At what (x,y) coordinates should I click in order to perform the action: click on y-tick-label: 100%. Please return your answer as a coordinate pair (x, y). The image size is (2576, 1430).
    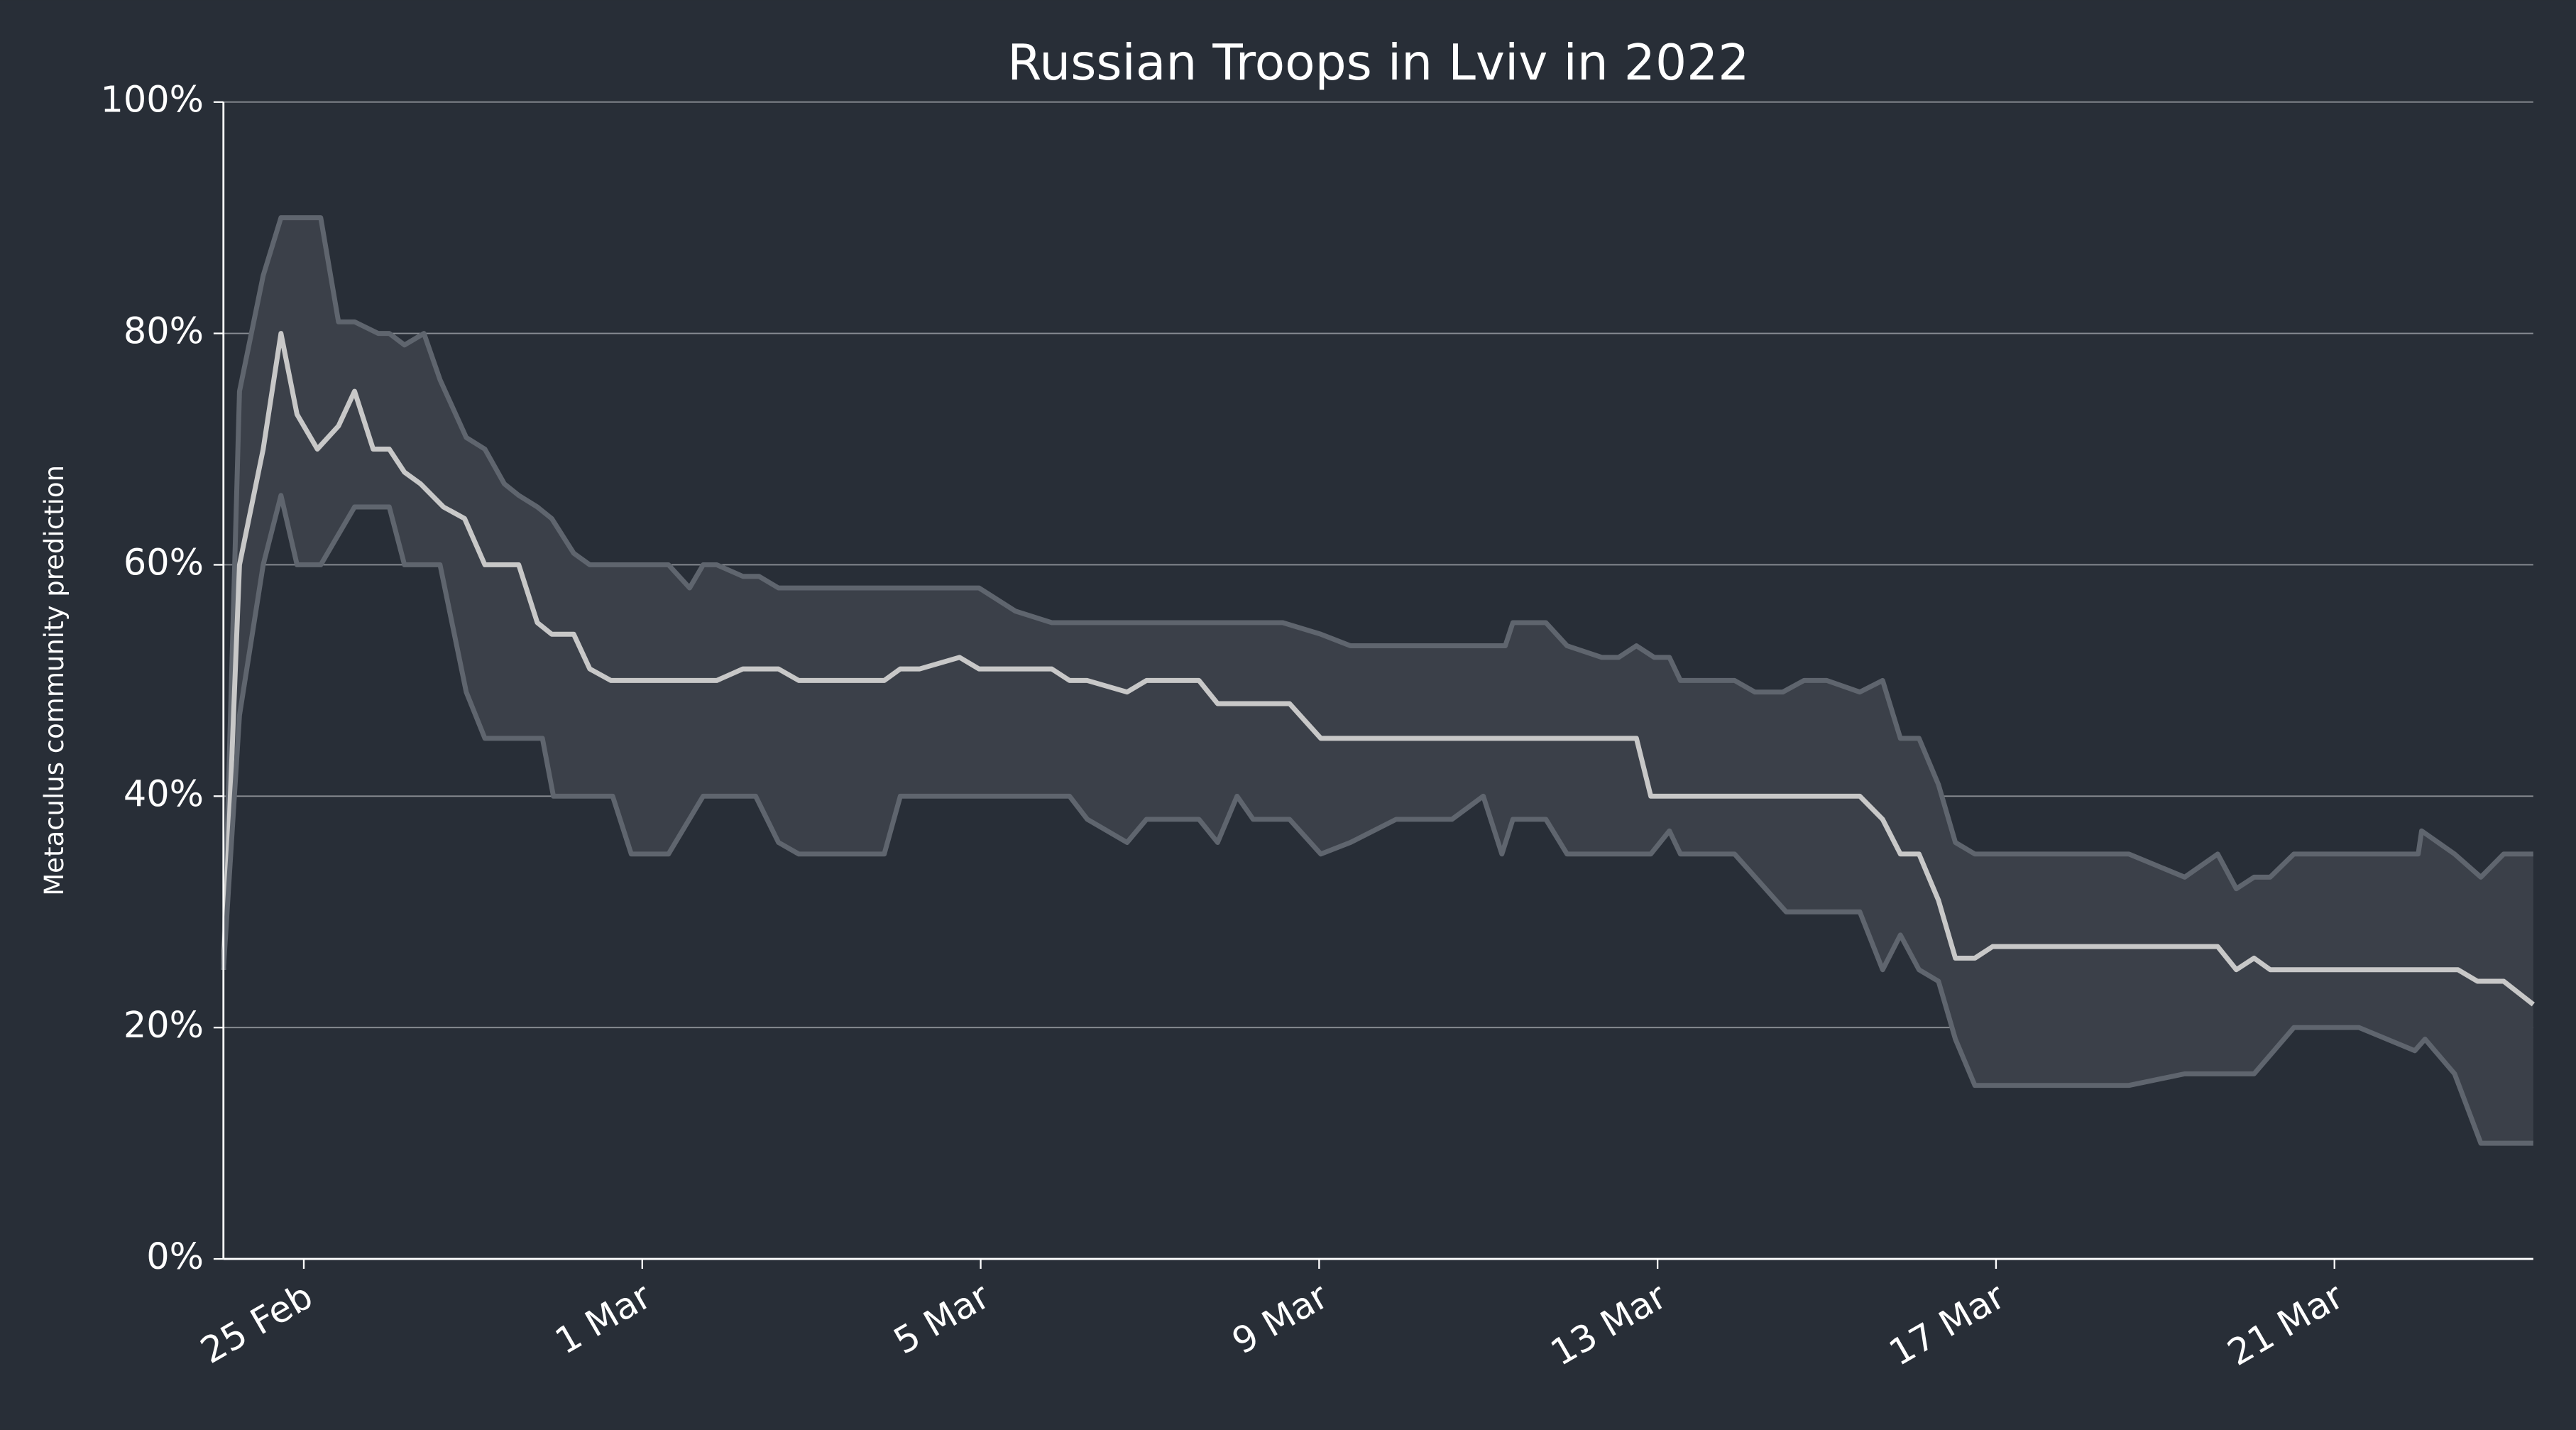
    Looking at the image, I should click on (152, 100).